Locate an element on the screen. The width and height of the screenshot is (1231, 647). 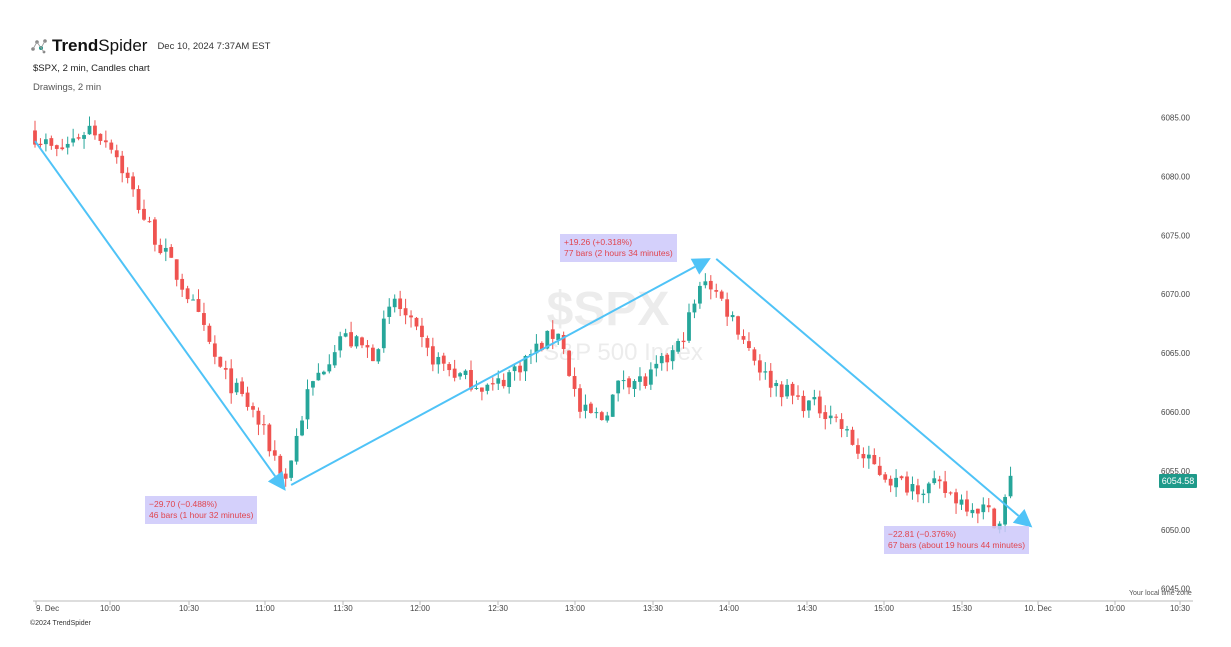
x-tick-label: 15:30 is located at coordinates (962, 608).